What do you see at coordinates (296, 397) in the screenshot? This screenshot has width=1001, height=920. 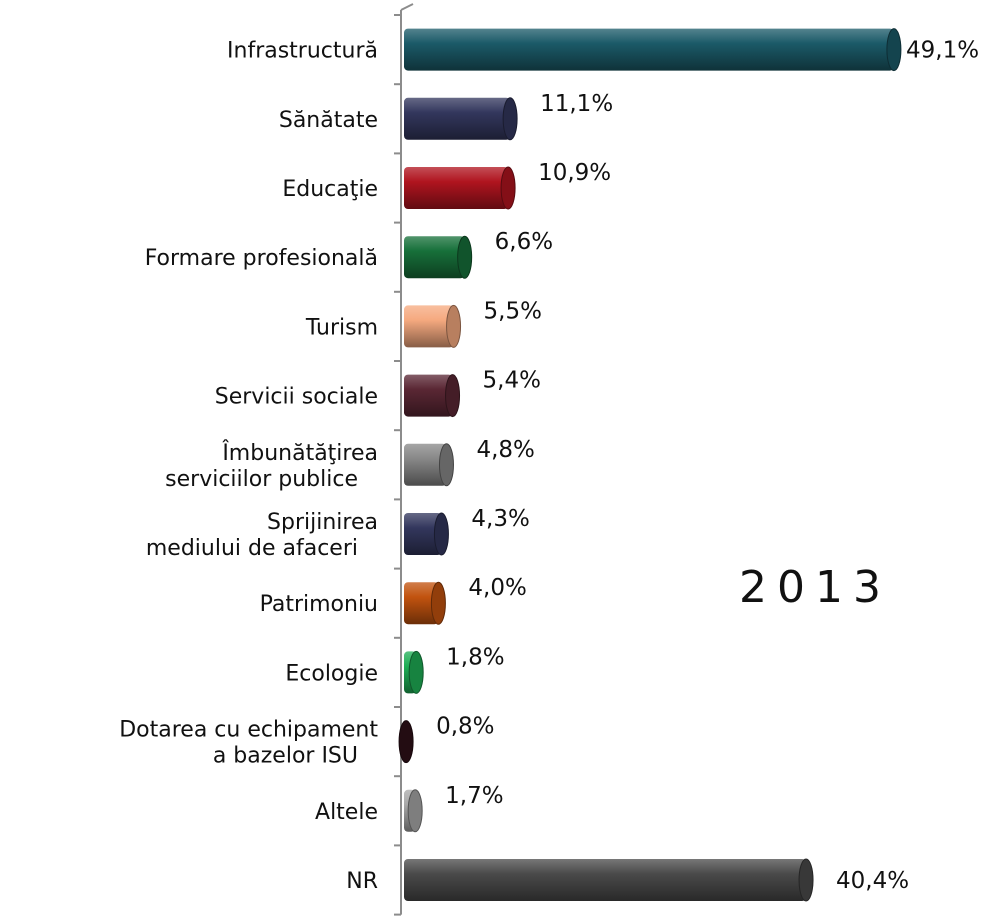 I see `category-label-6: Servicii sociale` at bounding box center [296, 397].